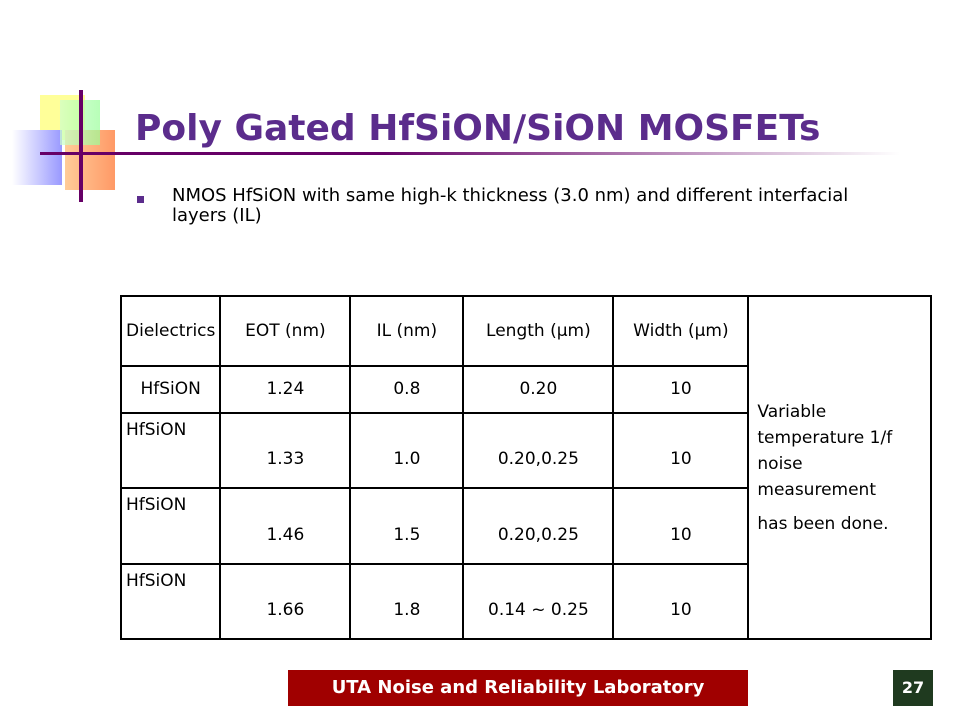  Describe the element at coordinates (285, 526) in the screenshot. I see `cell: 1.46` at that location.